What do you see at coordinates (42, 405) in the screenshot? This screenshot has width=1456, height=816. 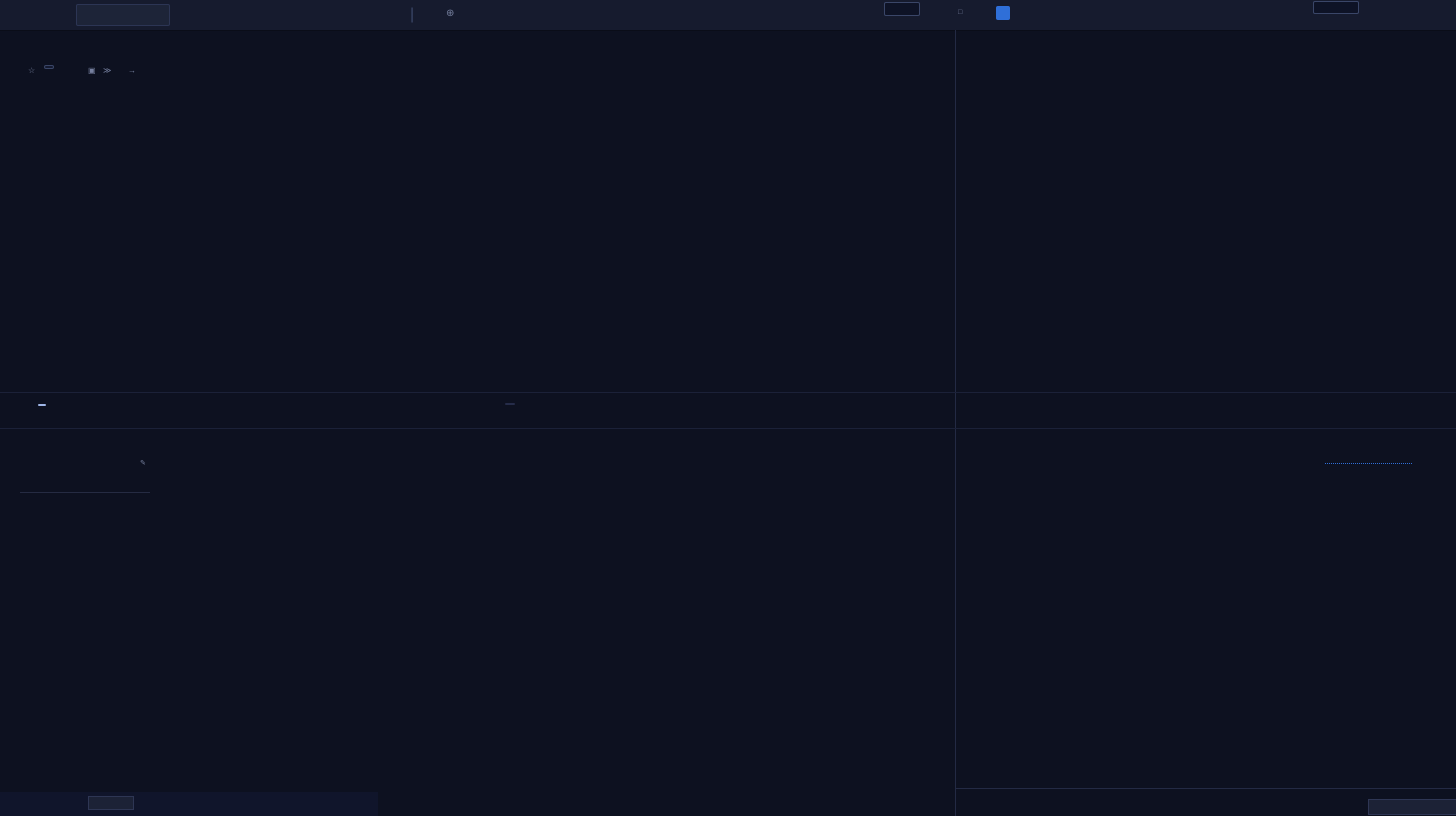 I see `symbol-chip` at bounding box center [42, 405].